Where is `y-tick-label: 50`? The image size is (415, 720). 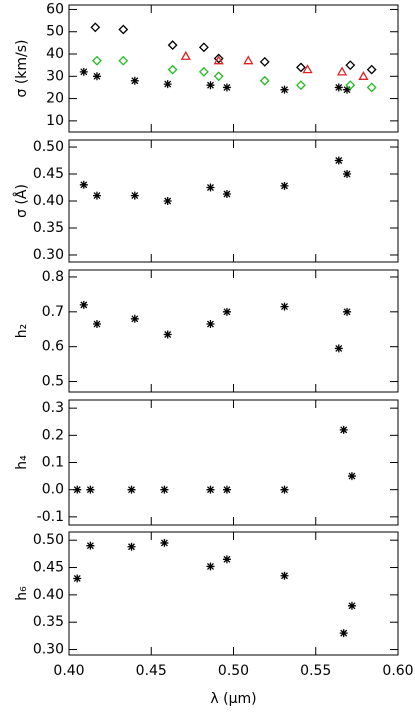 y-tick-label: 50 is located at coordinates (55, 32).